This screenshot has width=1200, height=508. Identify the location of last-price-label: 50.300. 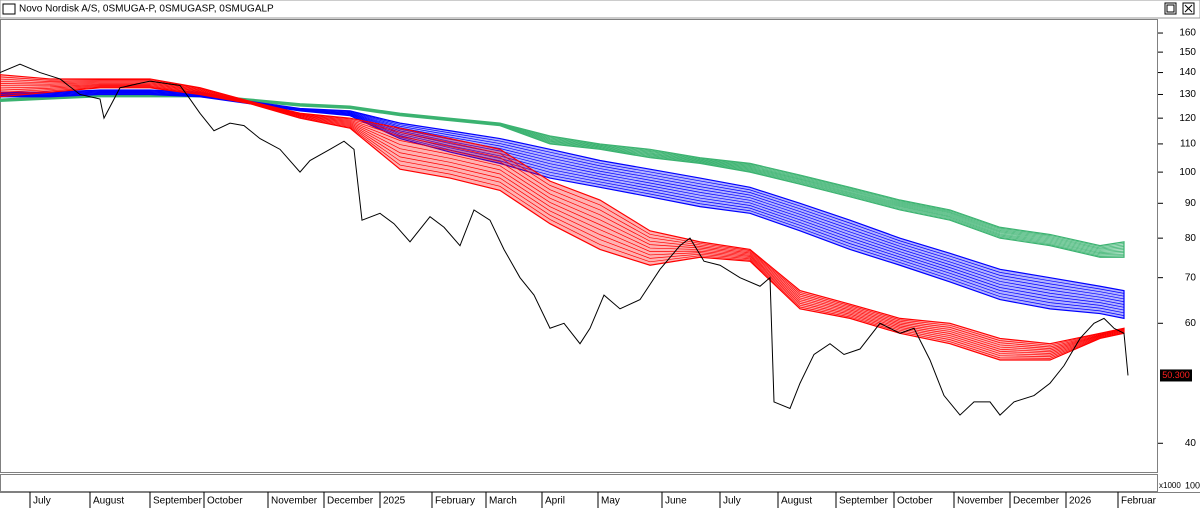
(1176, 375).